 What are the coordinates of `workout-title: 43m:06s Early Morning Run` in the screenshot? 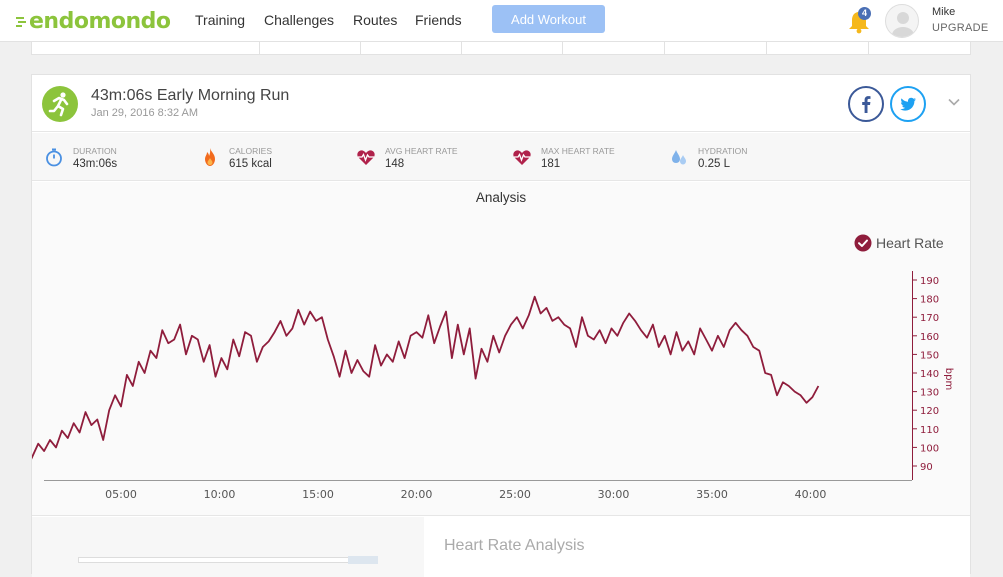 It's located at (190, 95).